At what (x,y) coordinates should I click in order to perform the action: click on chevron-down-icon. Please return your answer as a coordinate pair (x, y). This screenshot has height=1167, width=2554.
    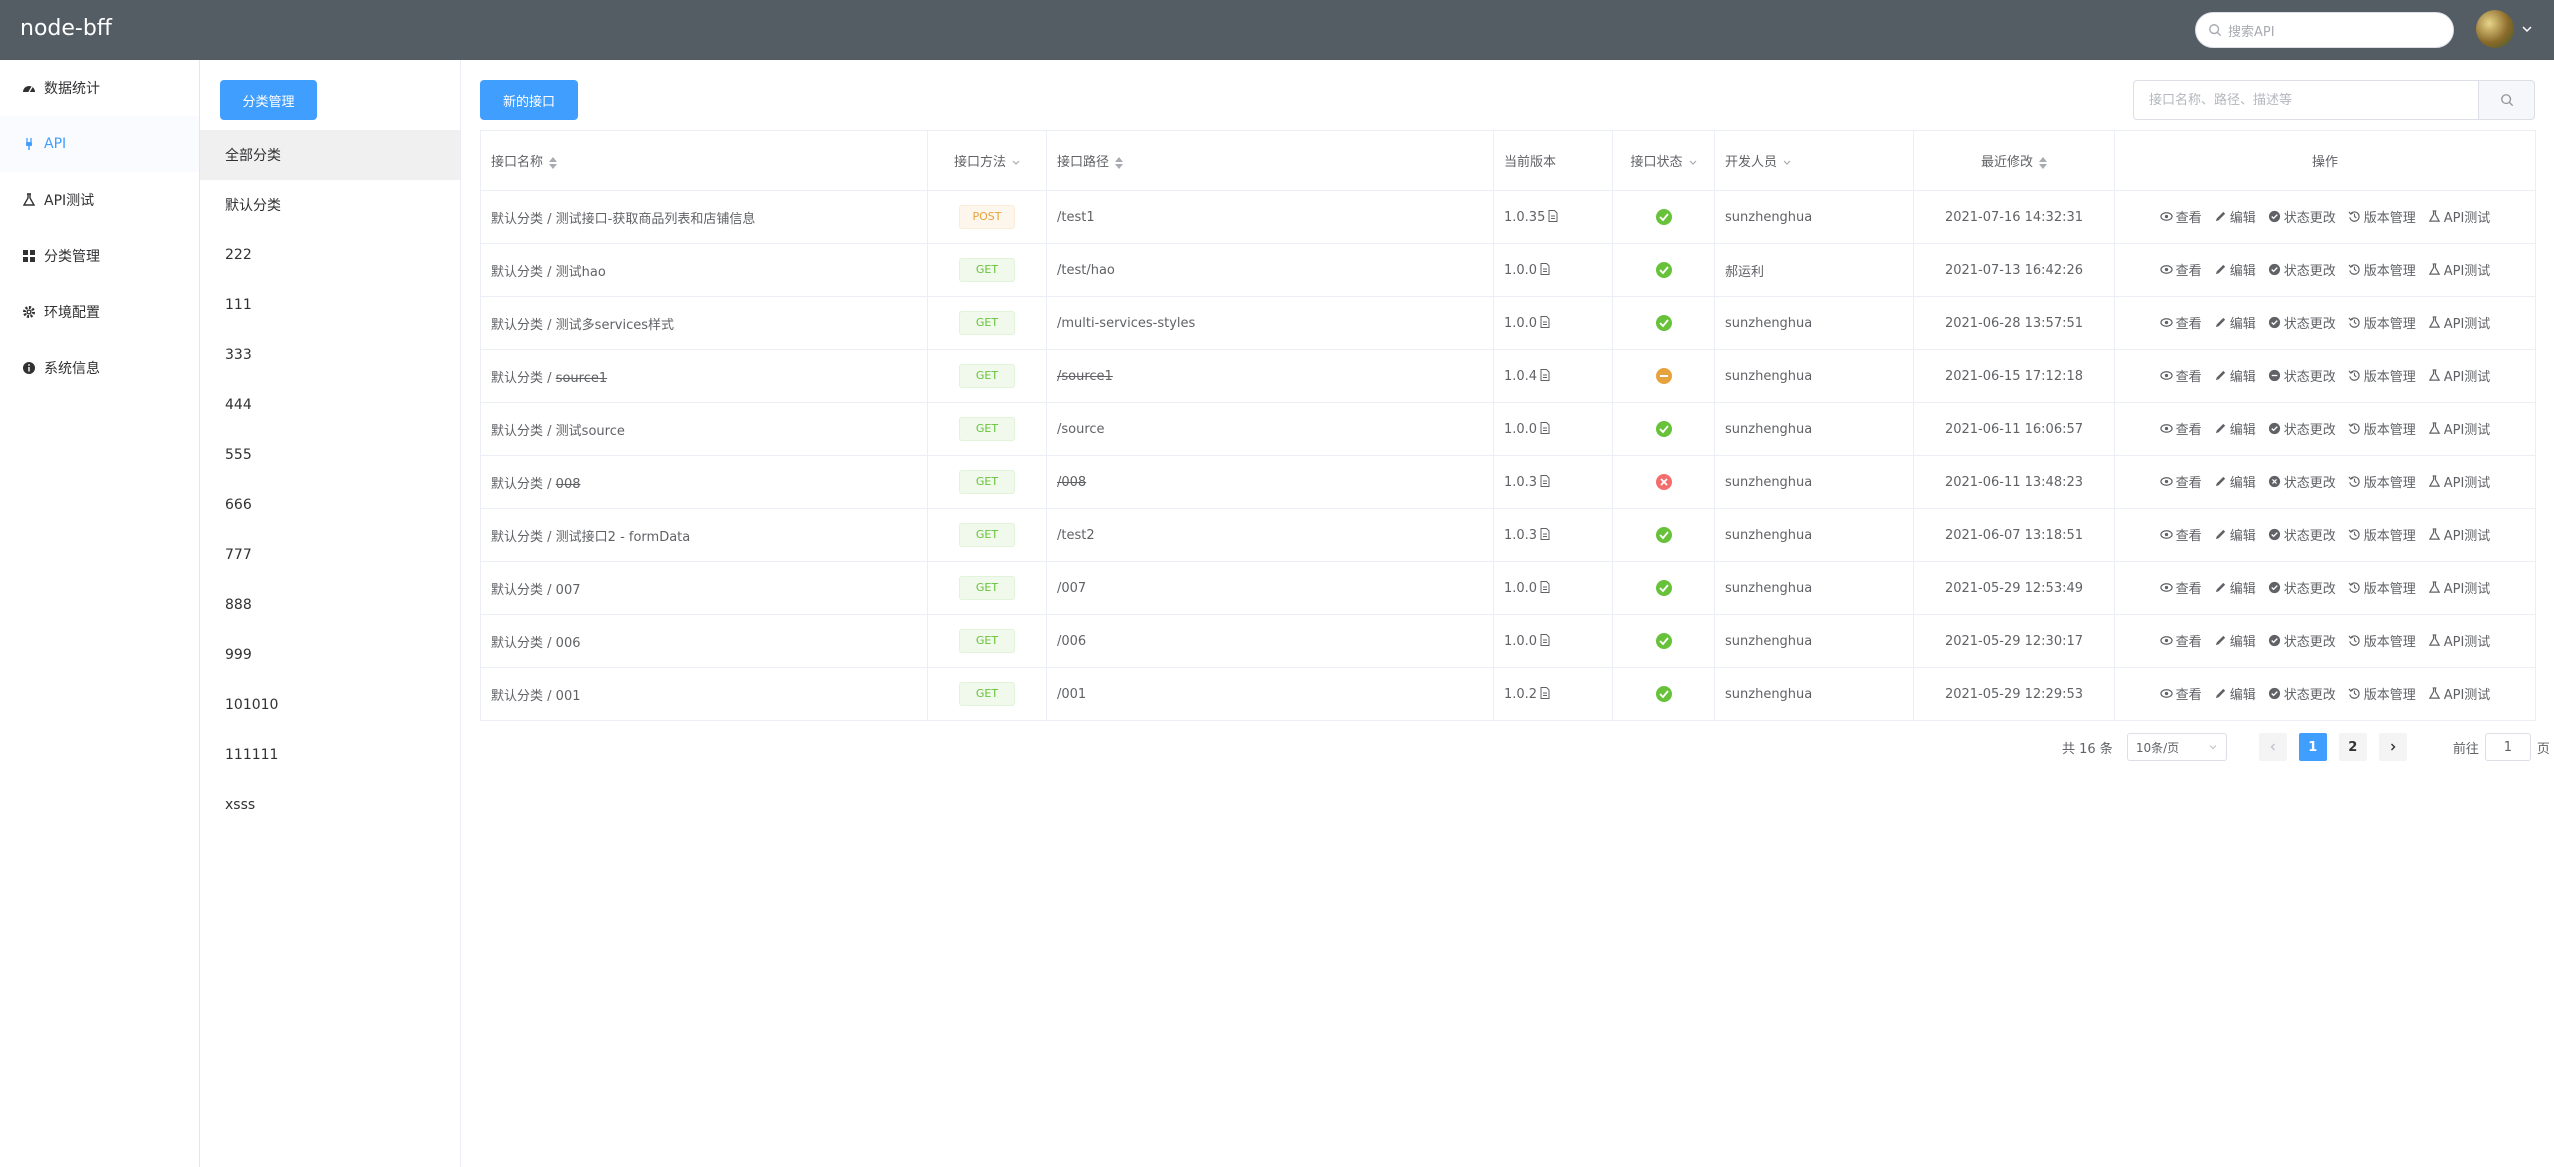
    Looking at the image, I should click on (2527, 29).